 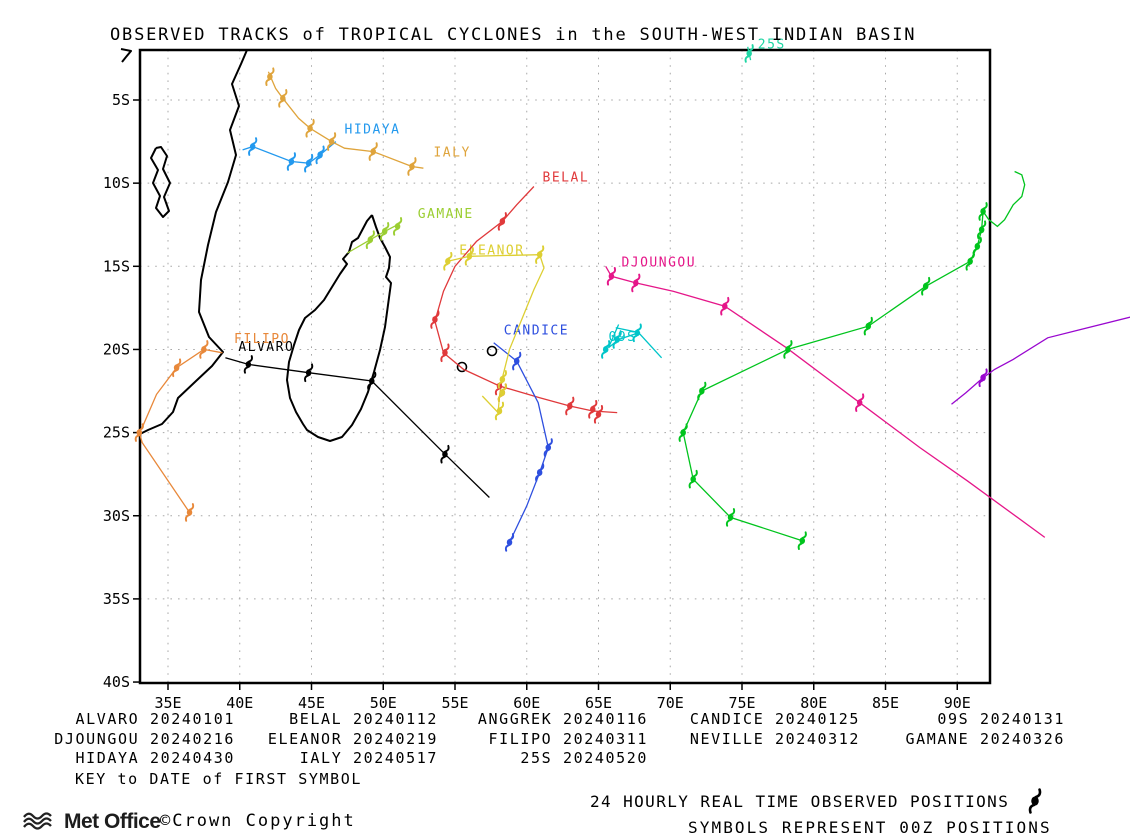 I want to click on x-tick-label: 50E, so click(x=383, y=703).